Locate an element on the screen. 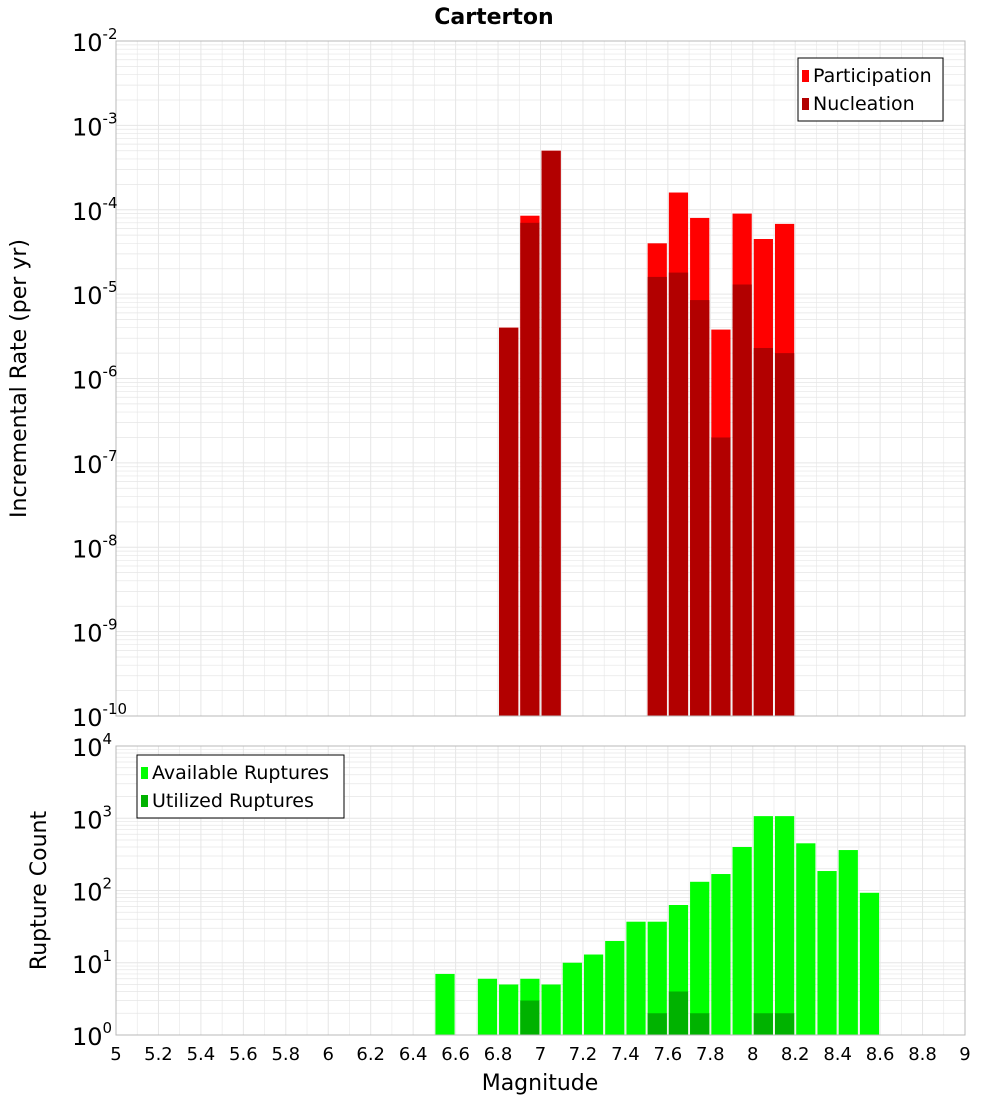 This screenshot has width=1000, height=1104. chart-title: Carterton is located at coordinates (493, 17).